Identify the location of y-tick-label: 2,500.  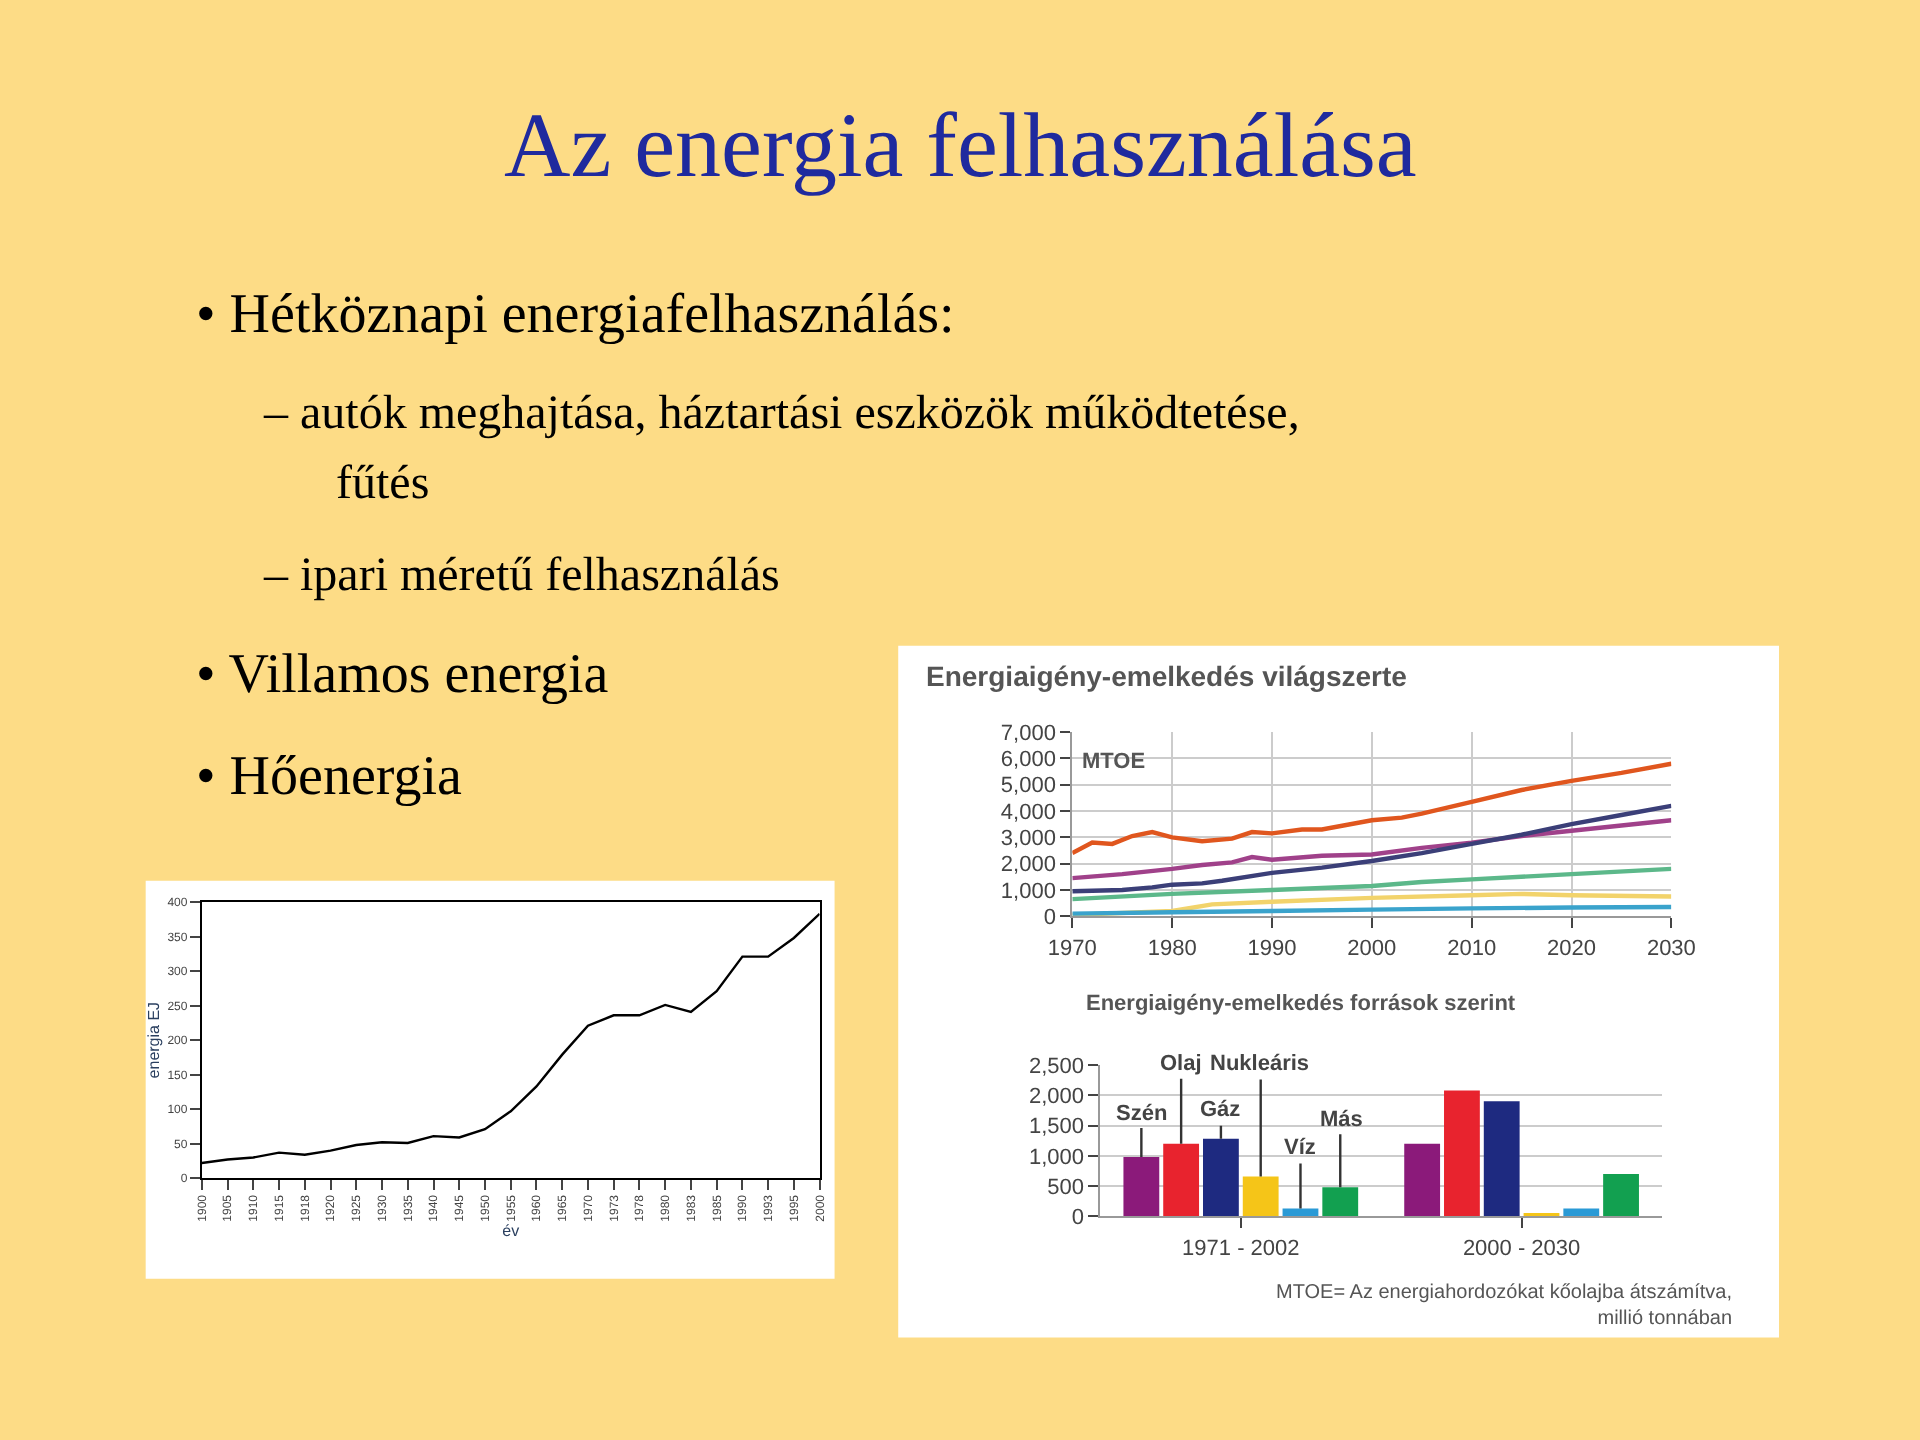
(1056, 1066).